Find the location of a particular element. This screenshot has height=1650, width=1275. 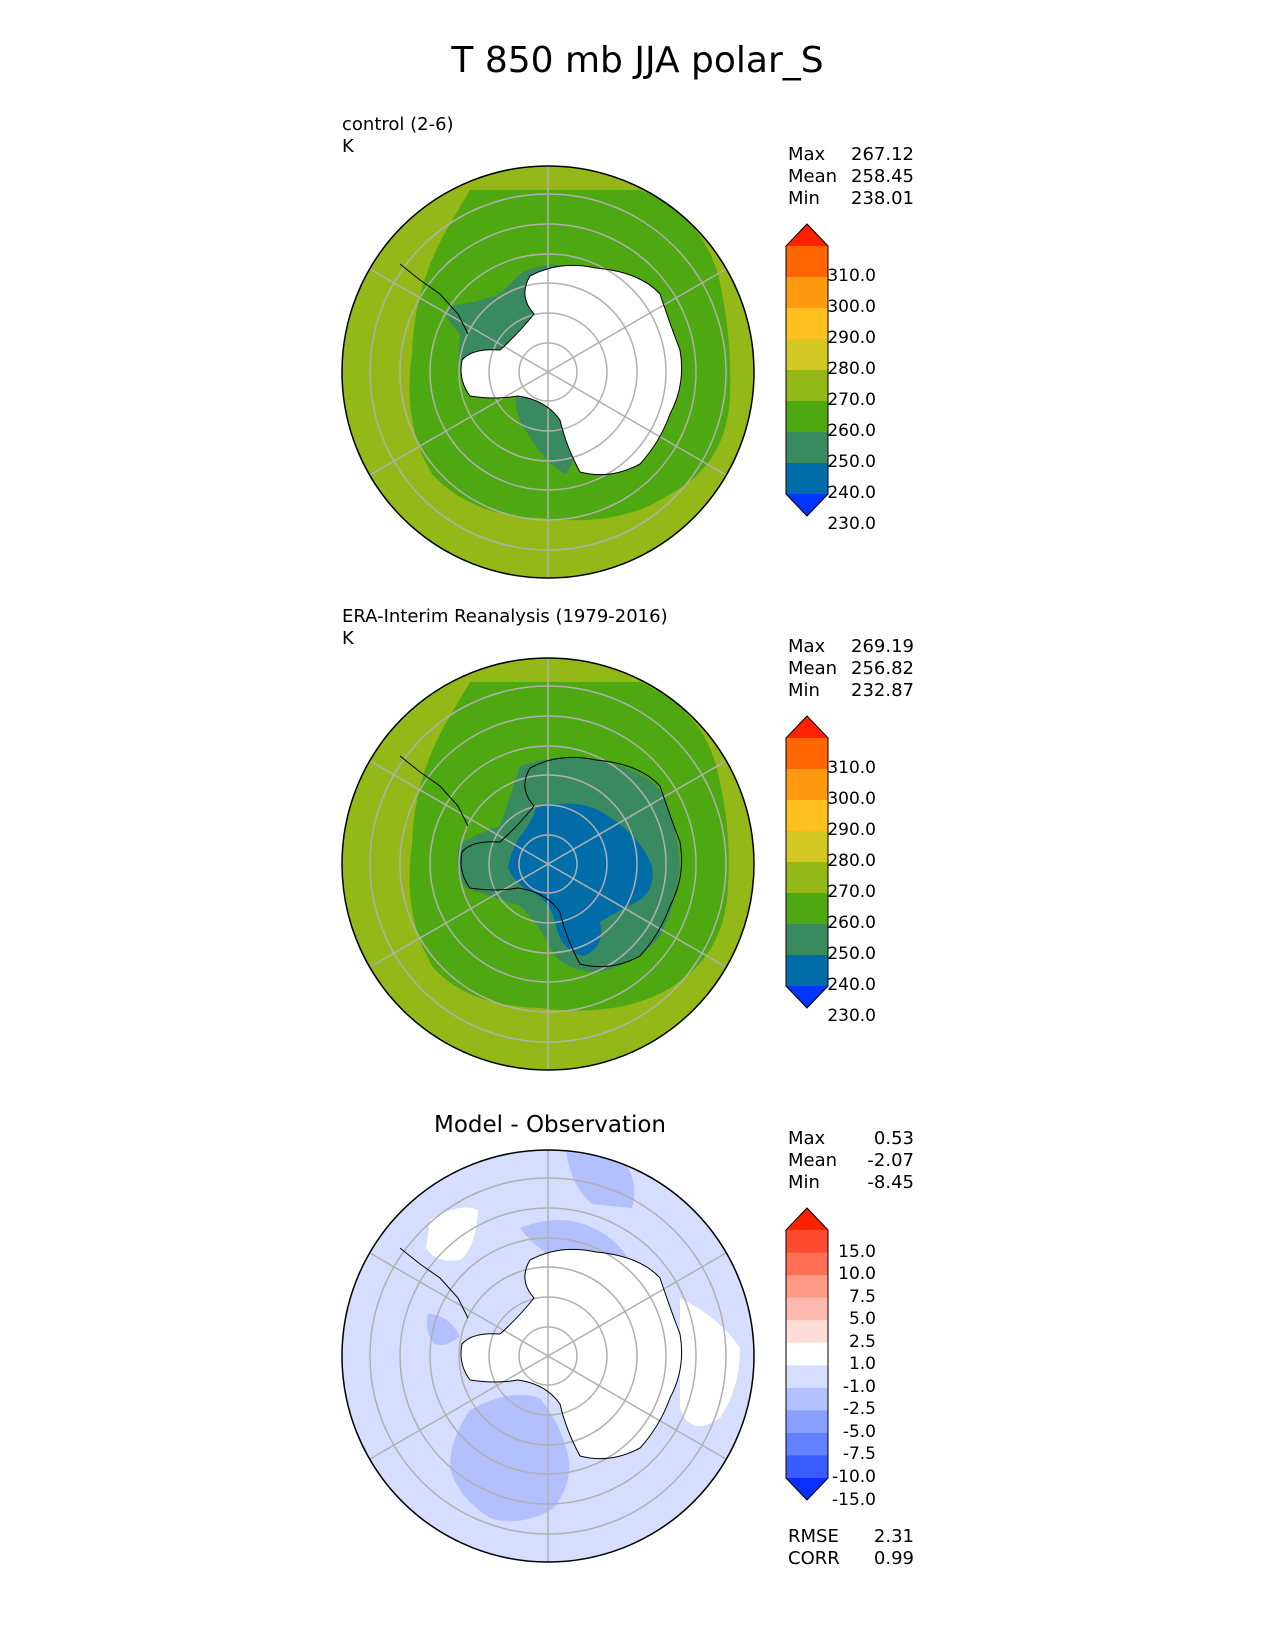

colorbar-tick-label: 2.5 is located at coordinates (862, 1341).